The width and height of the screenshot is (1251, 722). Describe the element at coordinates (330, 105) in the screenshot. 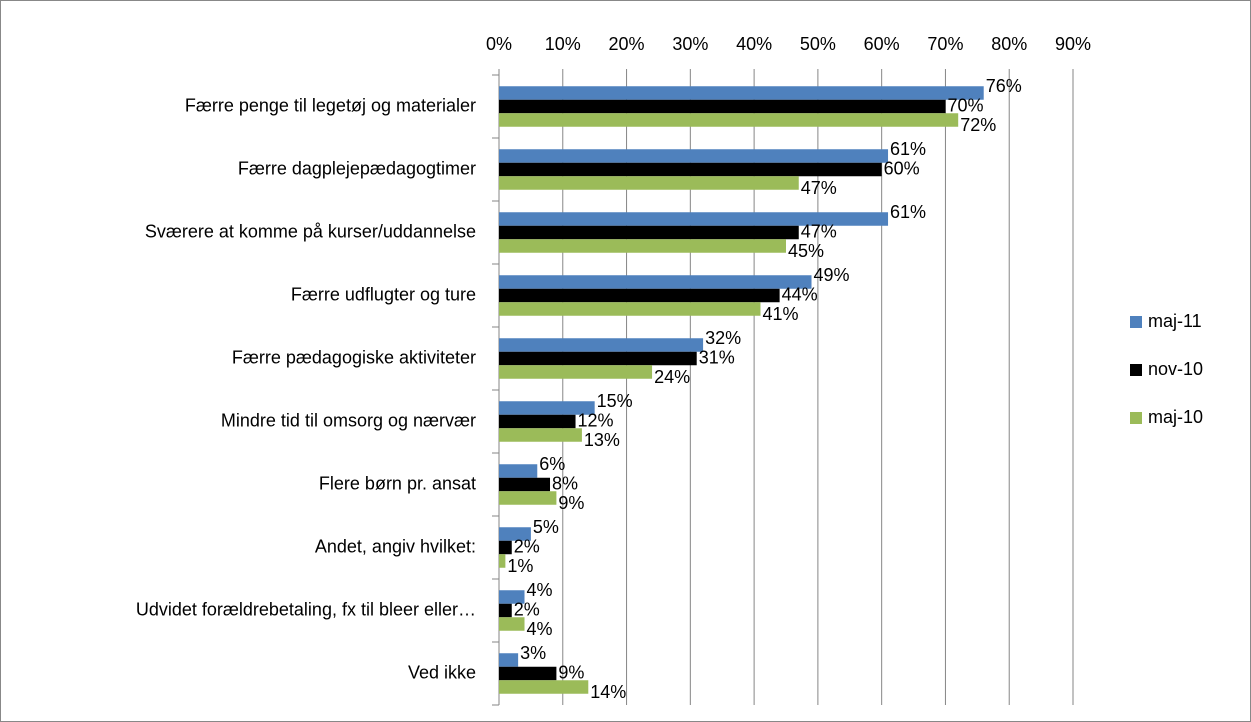

I see `y-tick-label: Færre penge til legetøj og materialer` at that location.